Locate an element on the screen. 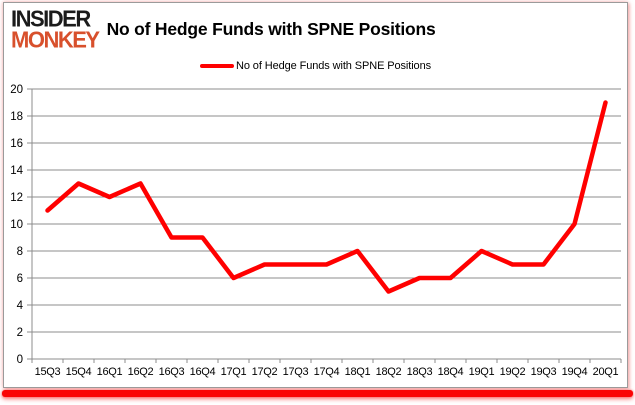 The height and width of the screenshot is (405, 635). x-axis-tick-label: 17Q3 is located at coordinates (296, 372).